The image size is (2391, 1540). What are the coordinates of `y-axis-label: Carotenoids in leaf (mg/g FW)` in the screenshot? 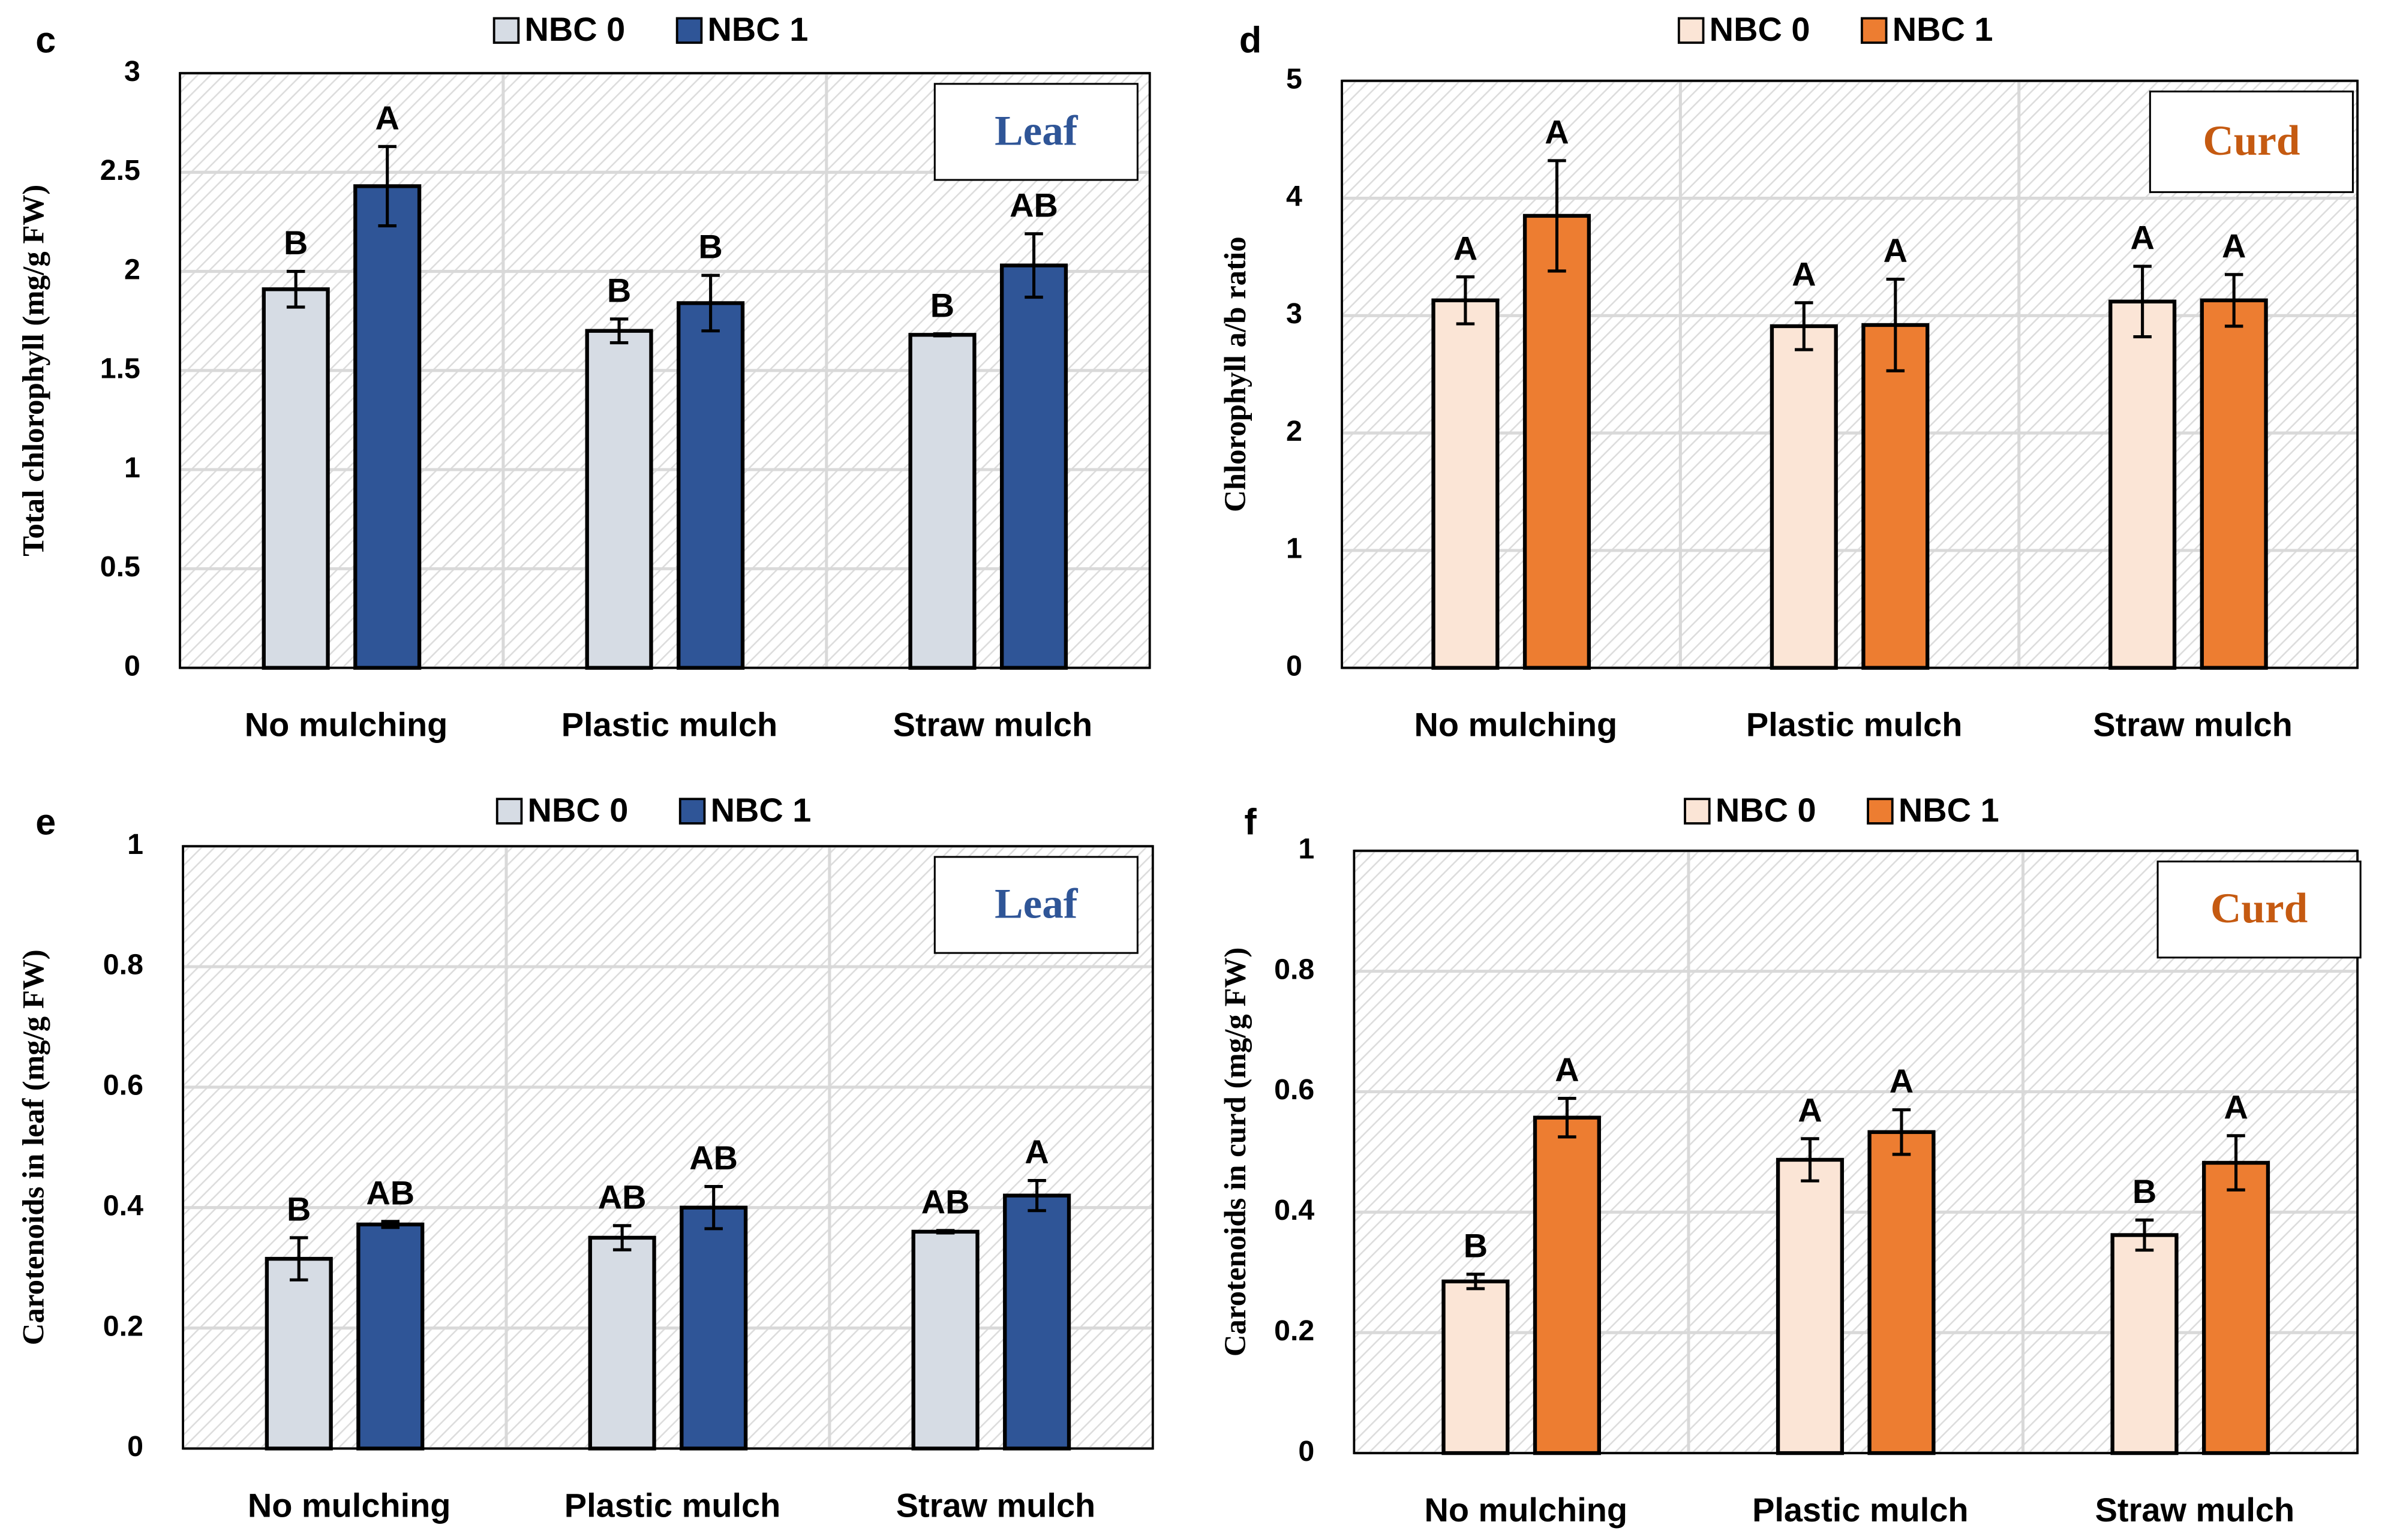 It's located at (33, 1147).